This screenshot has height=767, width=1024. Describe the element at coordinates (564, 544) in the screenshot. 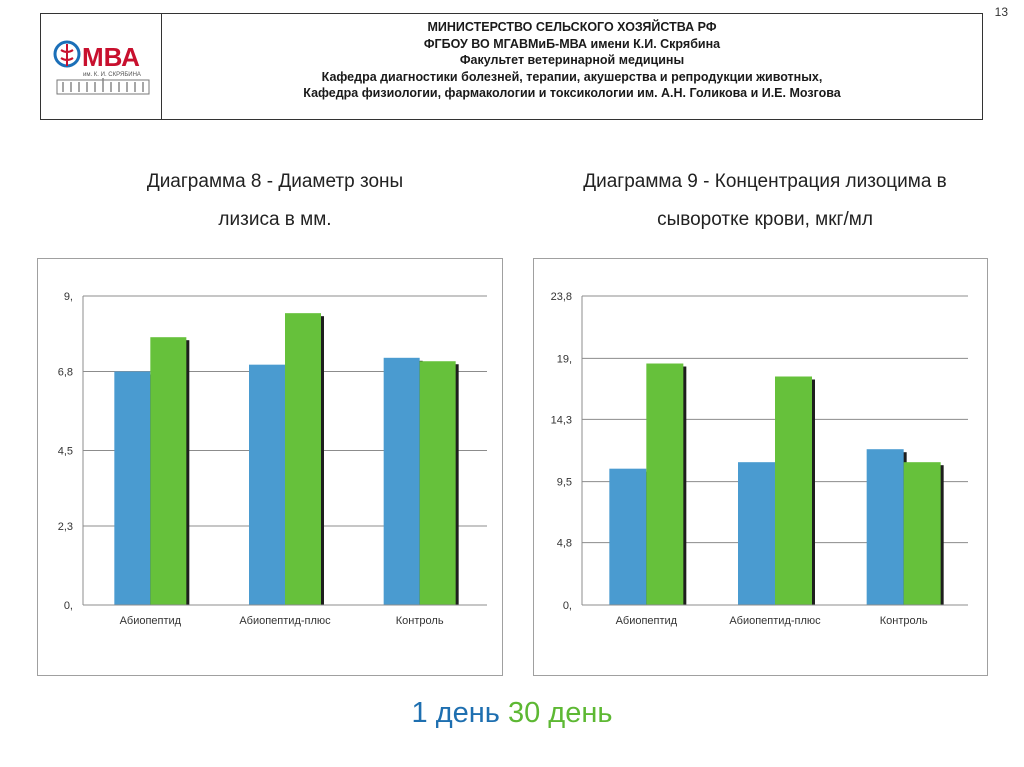

I see `y-tick-label: 4,8` at that location.